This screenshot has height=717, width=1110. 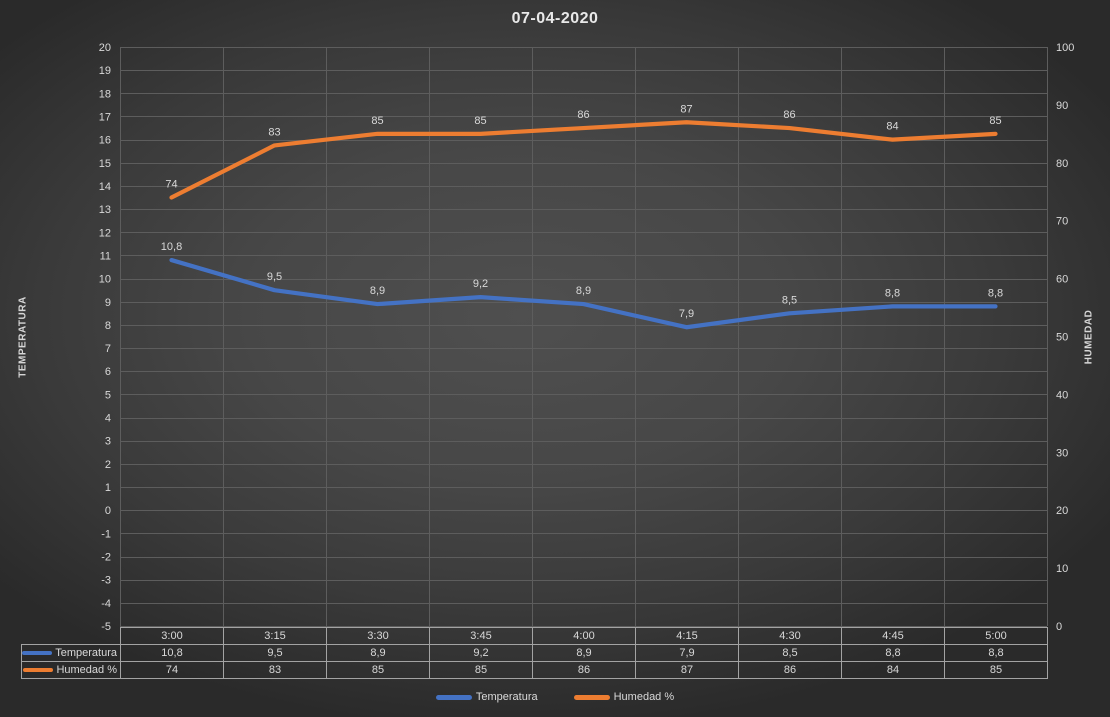 I want to click on data-label: 9,5, so click(x=274, y=277).